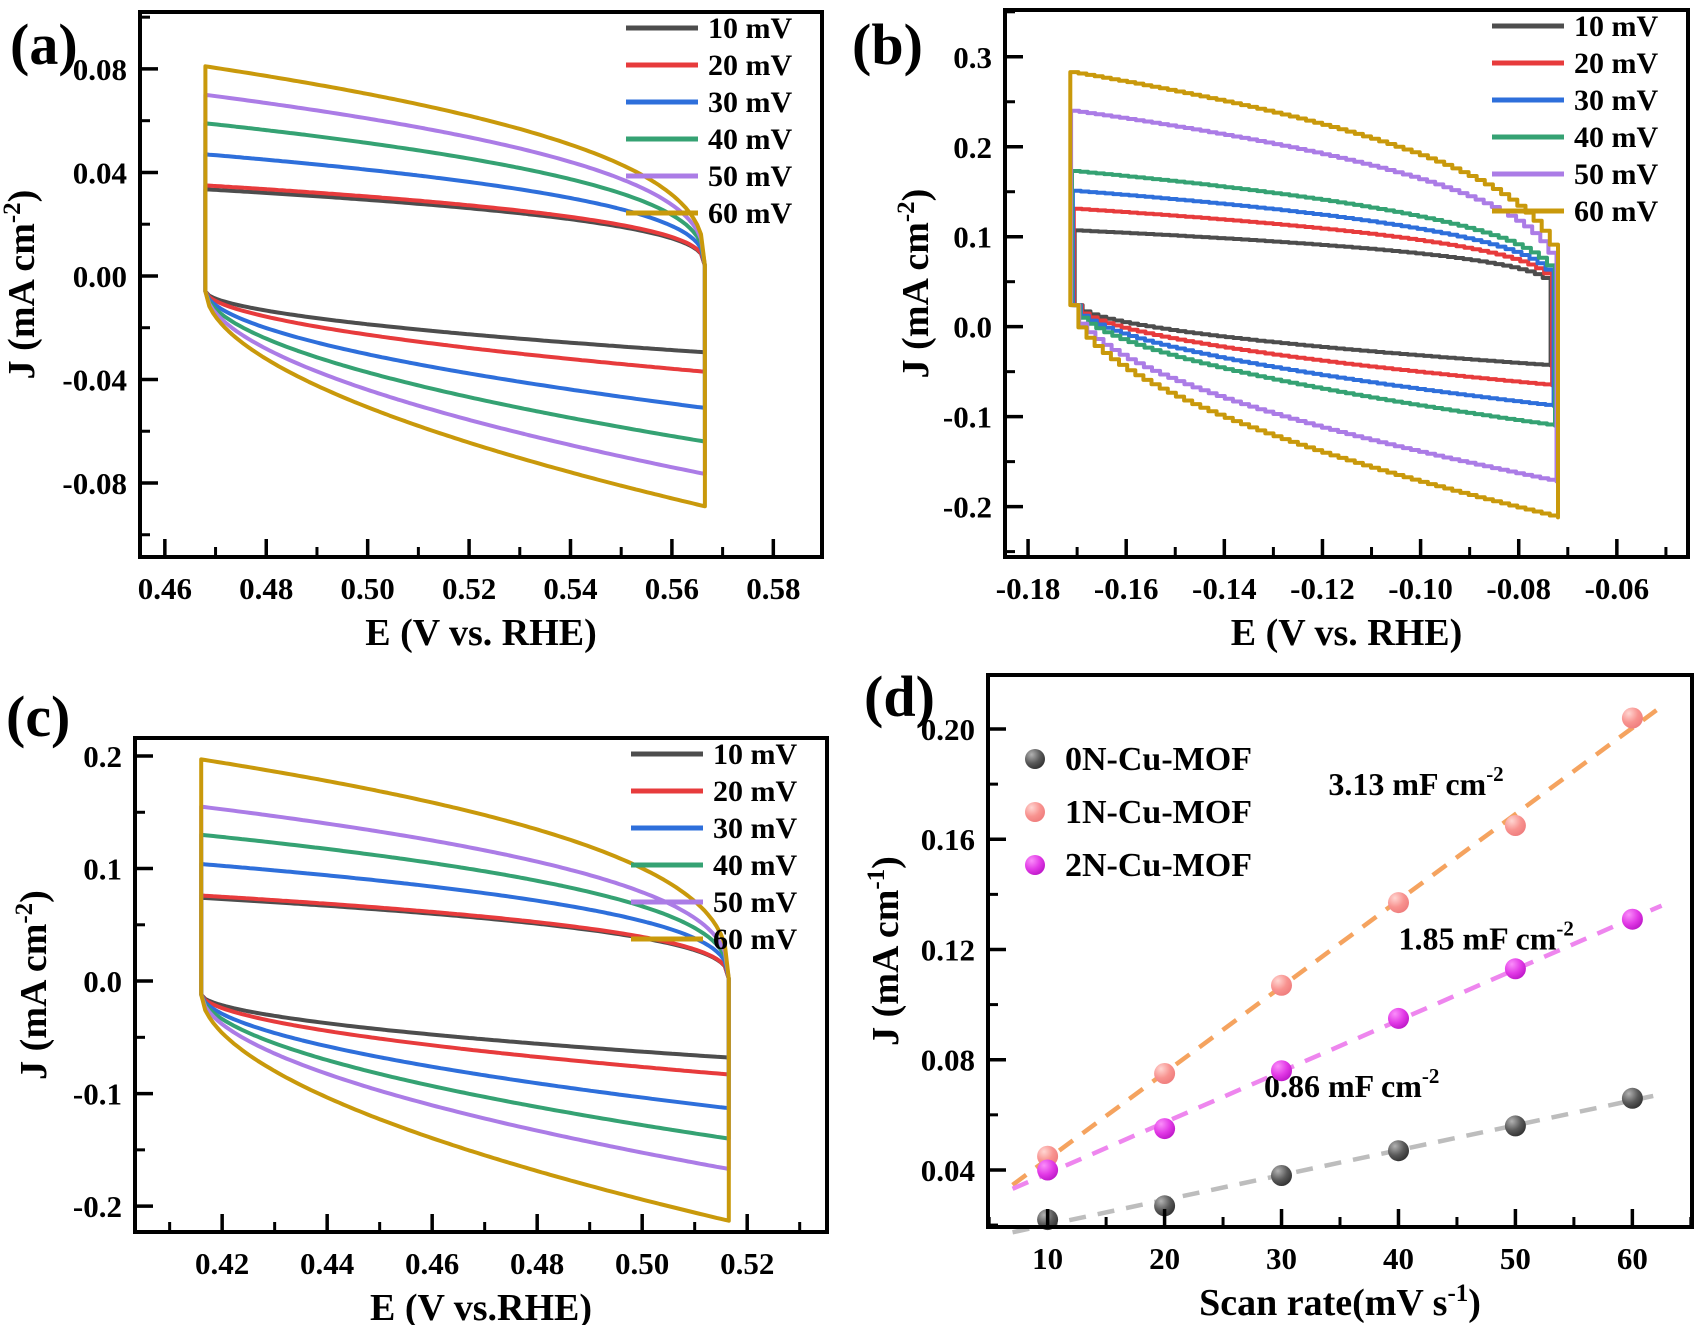 Image resolution: width=1700 pixels, height=1325 pixels. I want to click on x-tick-label: 0.54, so click(570, 588).